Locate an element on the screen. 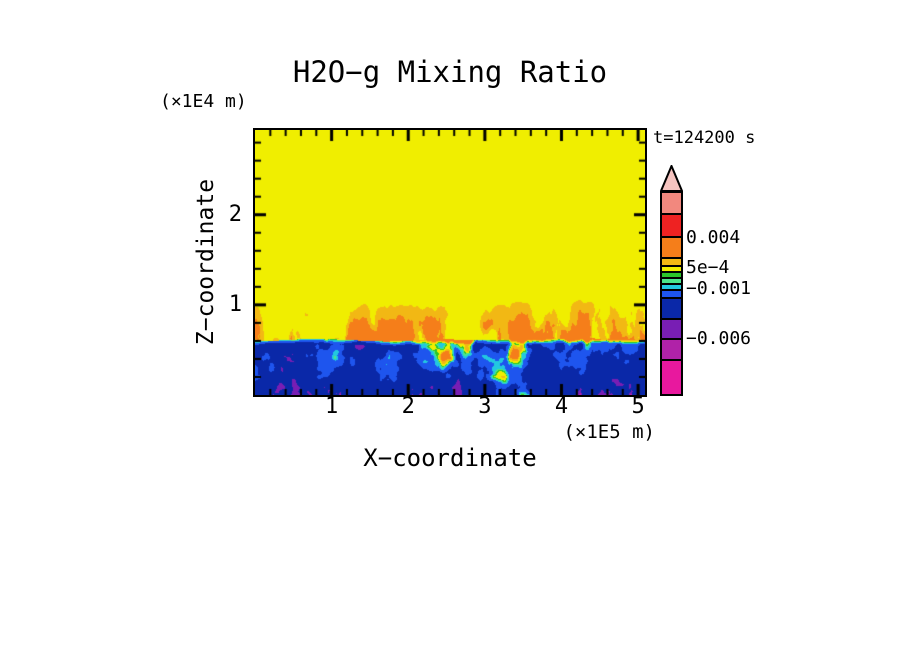  time-annotation: t=124200 s is located at coordinates (704, 138).